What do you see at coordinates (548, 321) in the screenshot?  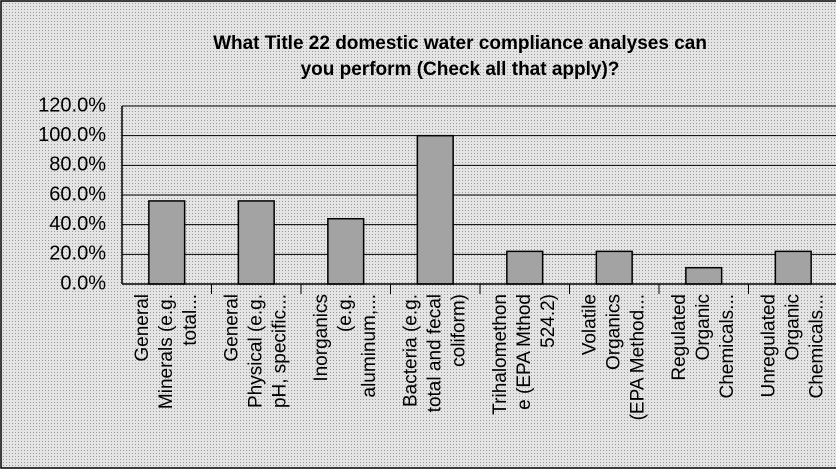 I see `x-tick-label: 524.2)` at bounding box center [548, 321].